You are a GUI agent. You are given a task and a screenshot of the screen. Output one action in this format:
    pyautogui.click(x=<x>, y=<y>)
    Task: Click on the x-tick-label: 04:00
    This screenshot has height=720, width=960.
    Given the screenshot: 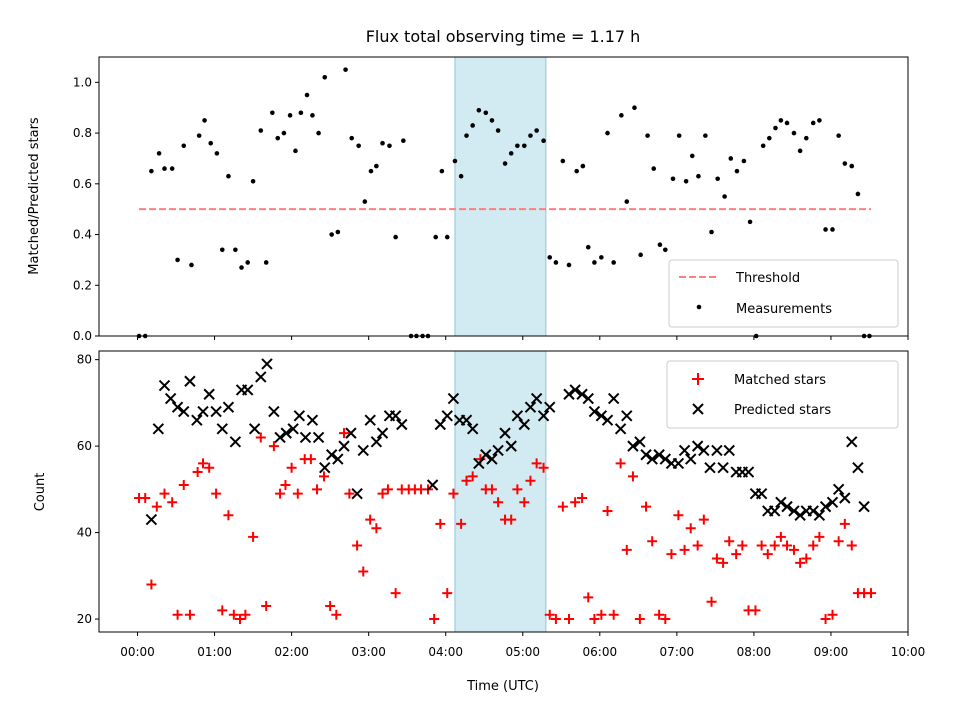 What is the action you would take?
    pyautogui.click(x=445, y=652)
    